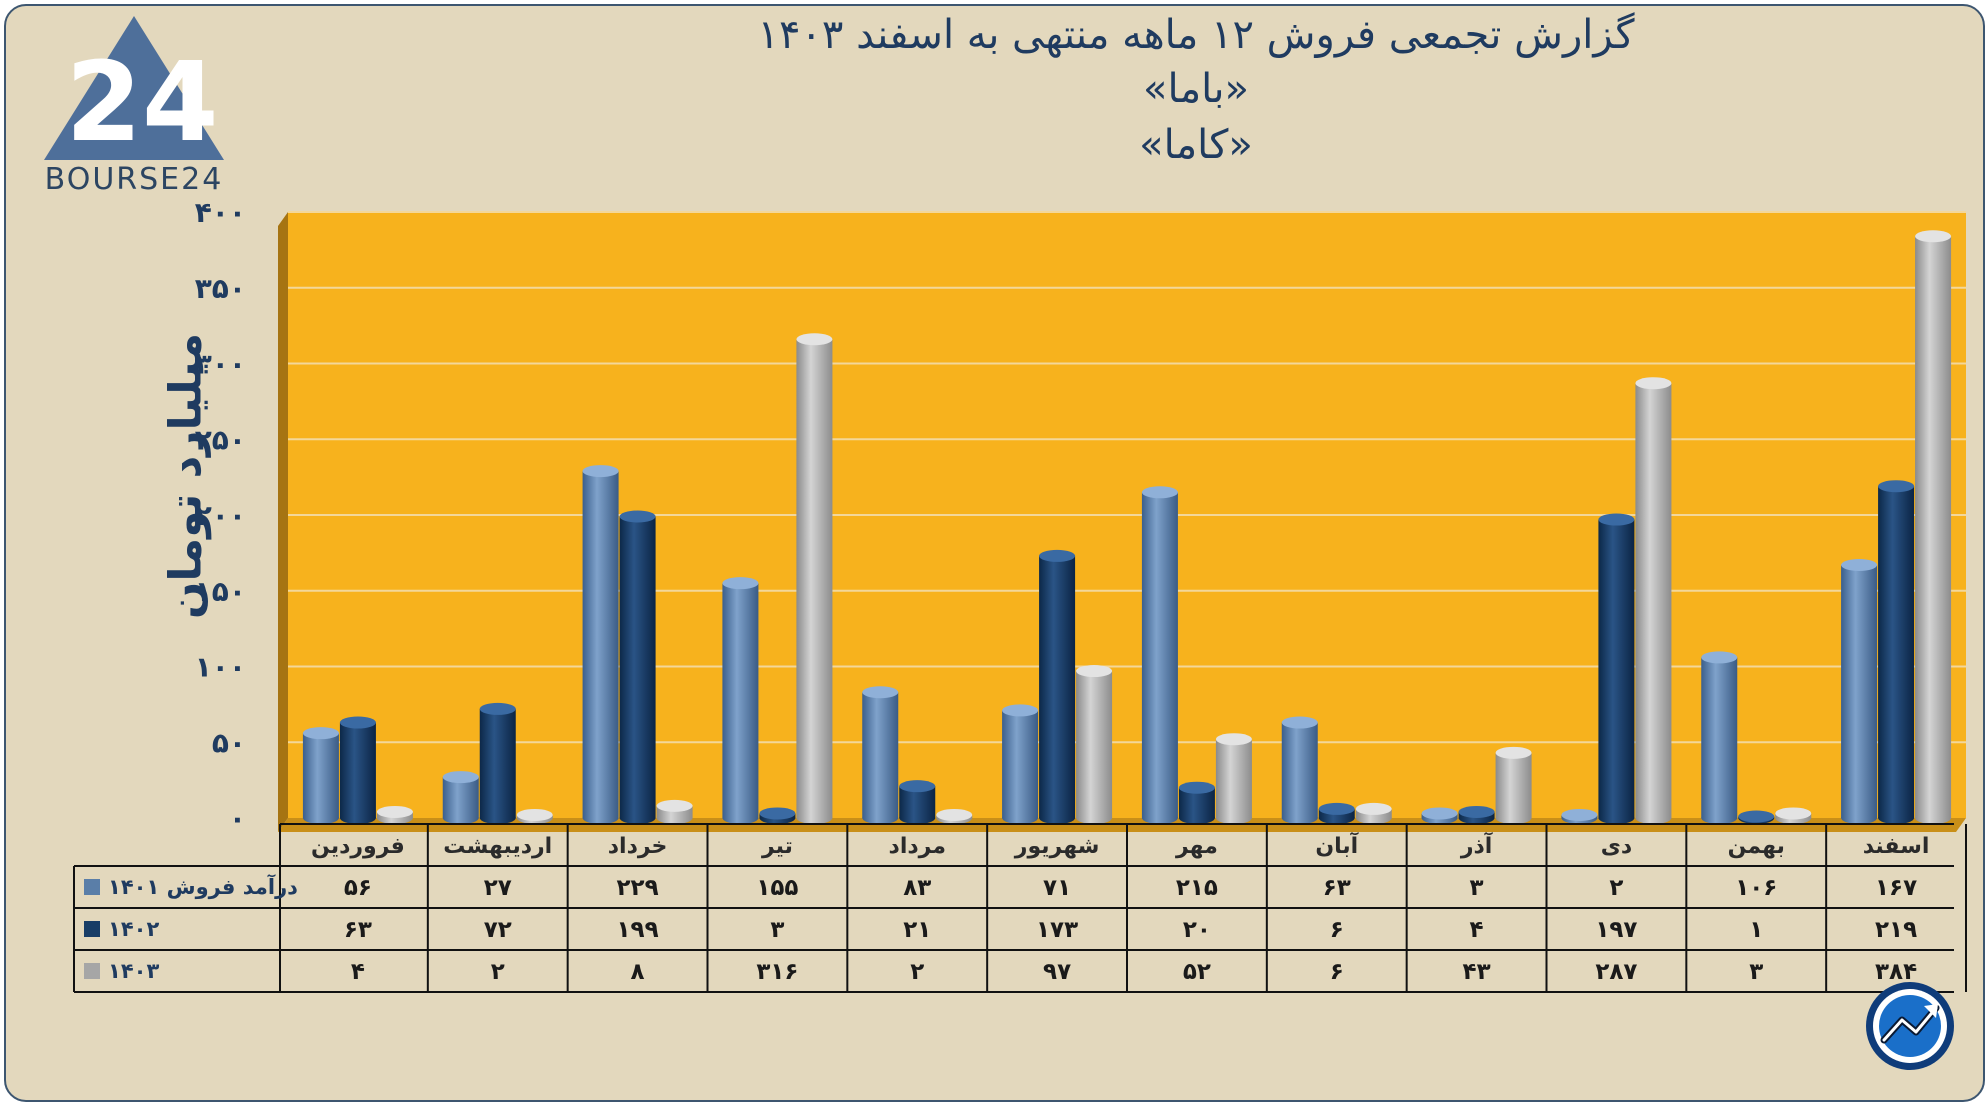 The width and height of the screenshot is (1987, 1103). What do you see at coordinates (134, 91) in the screenshot?
I see `bourse24-logo-icon: 24` at bounding box center [134, 91].